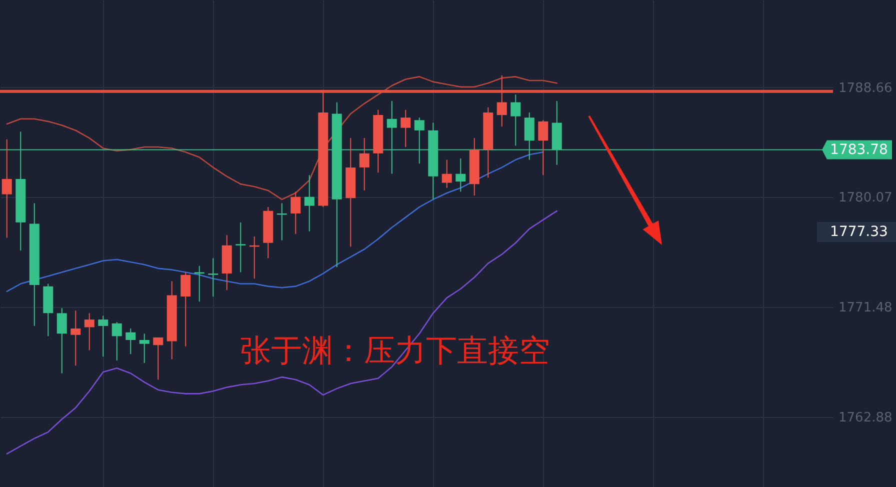  I want to click on text: 1777.33, so click(859, 232).